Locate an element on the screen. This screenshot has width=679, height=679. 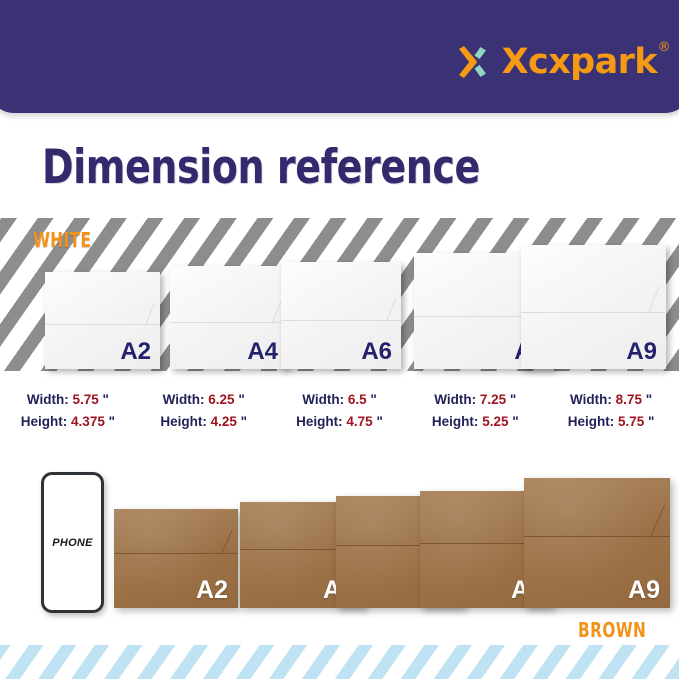
dimension-column-a6: Width: 6.5 " Height: 4.75 " is located at coordinates (340, 411).